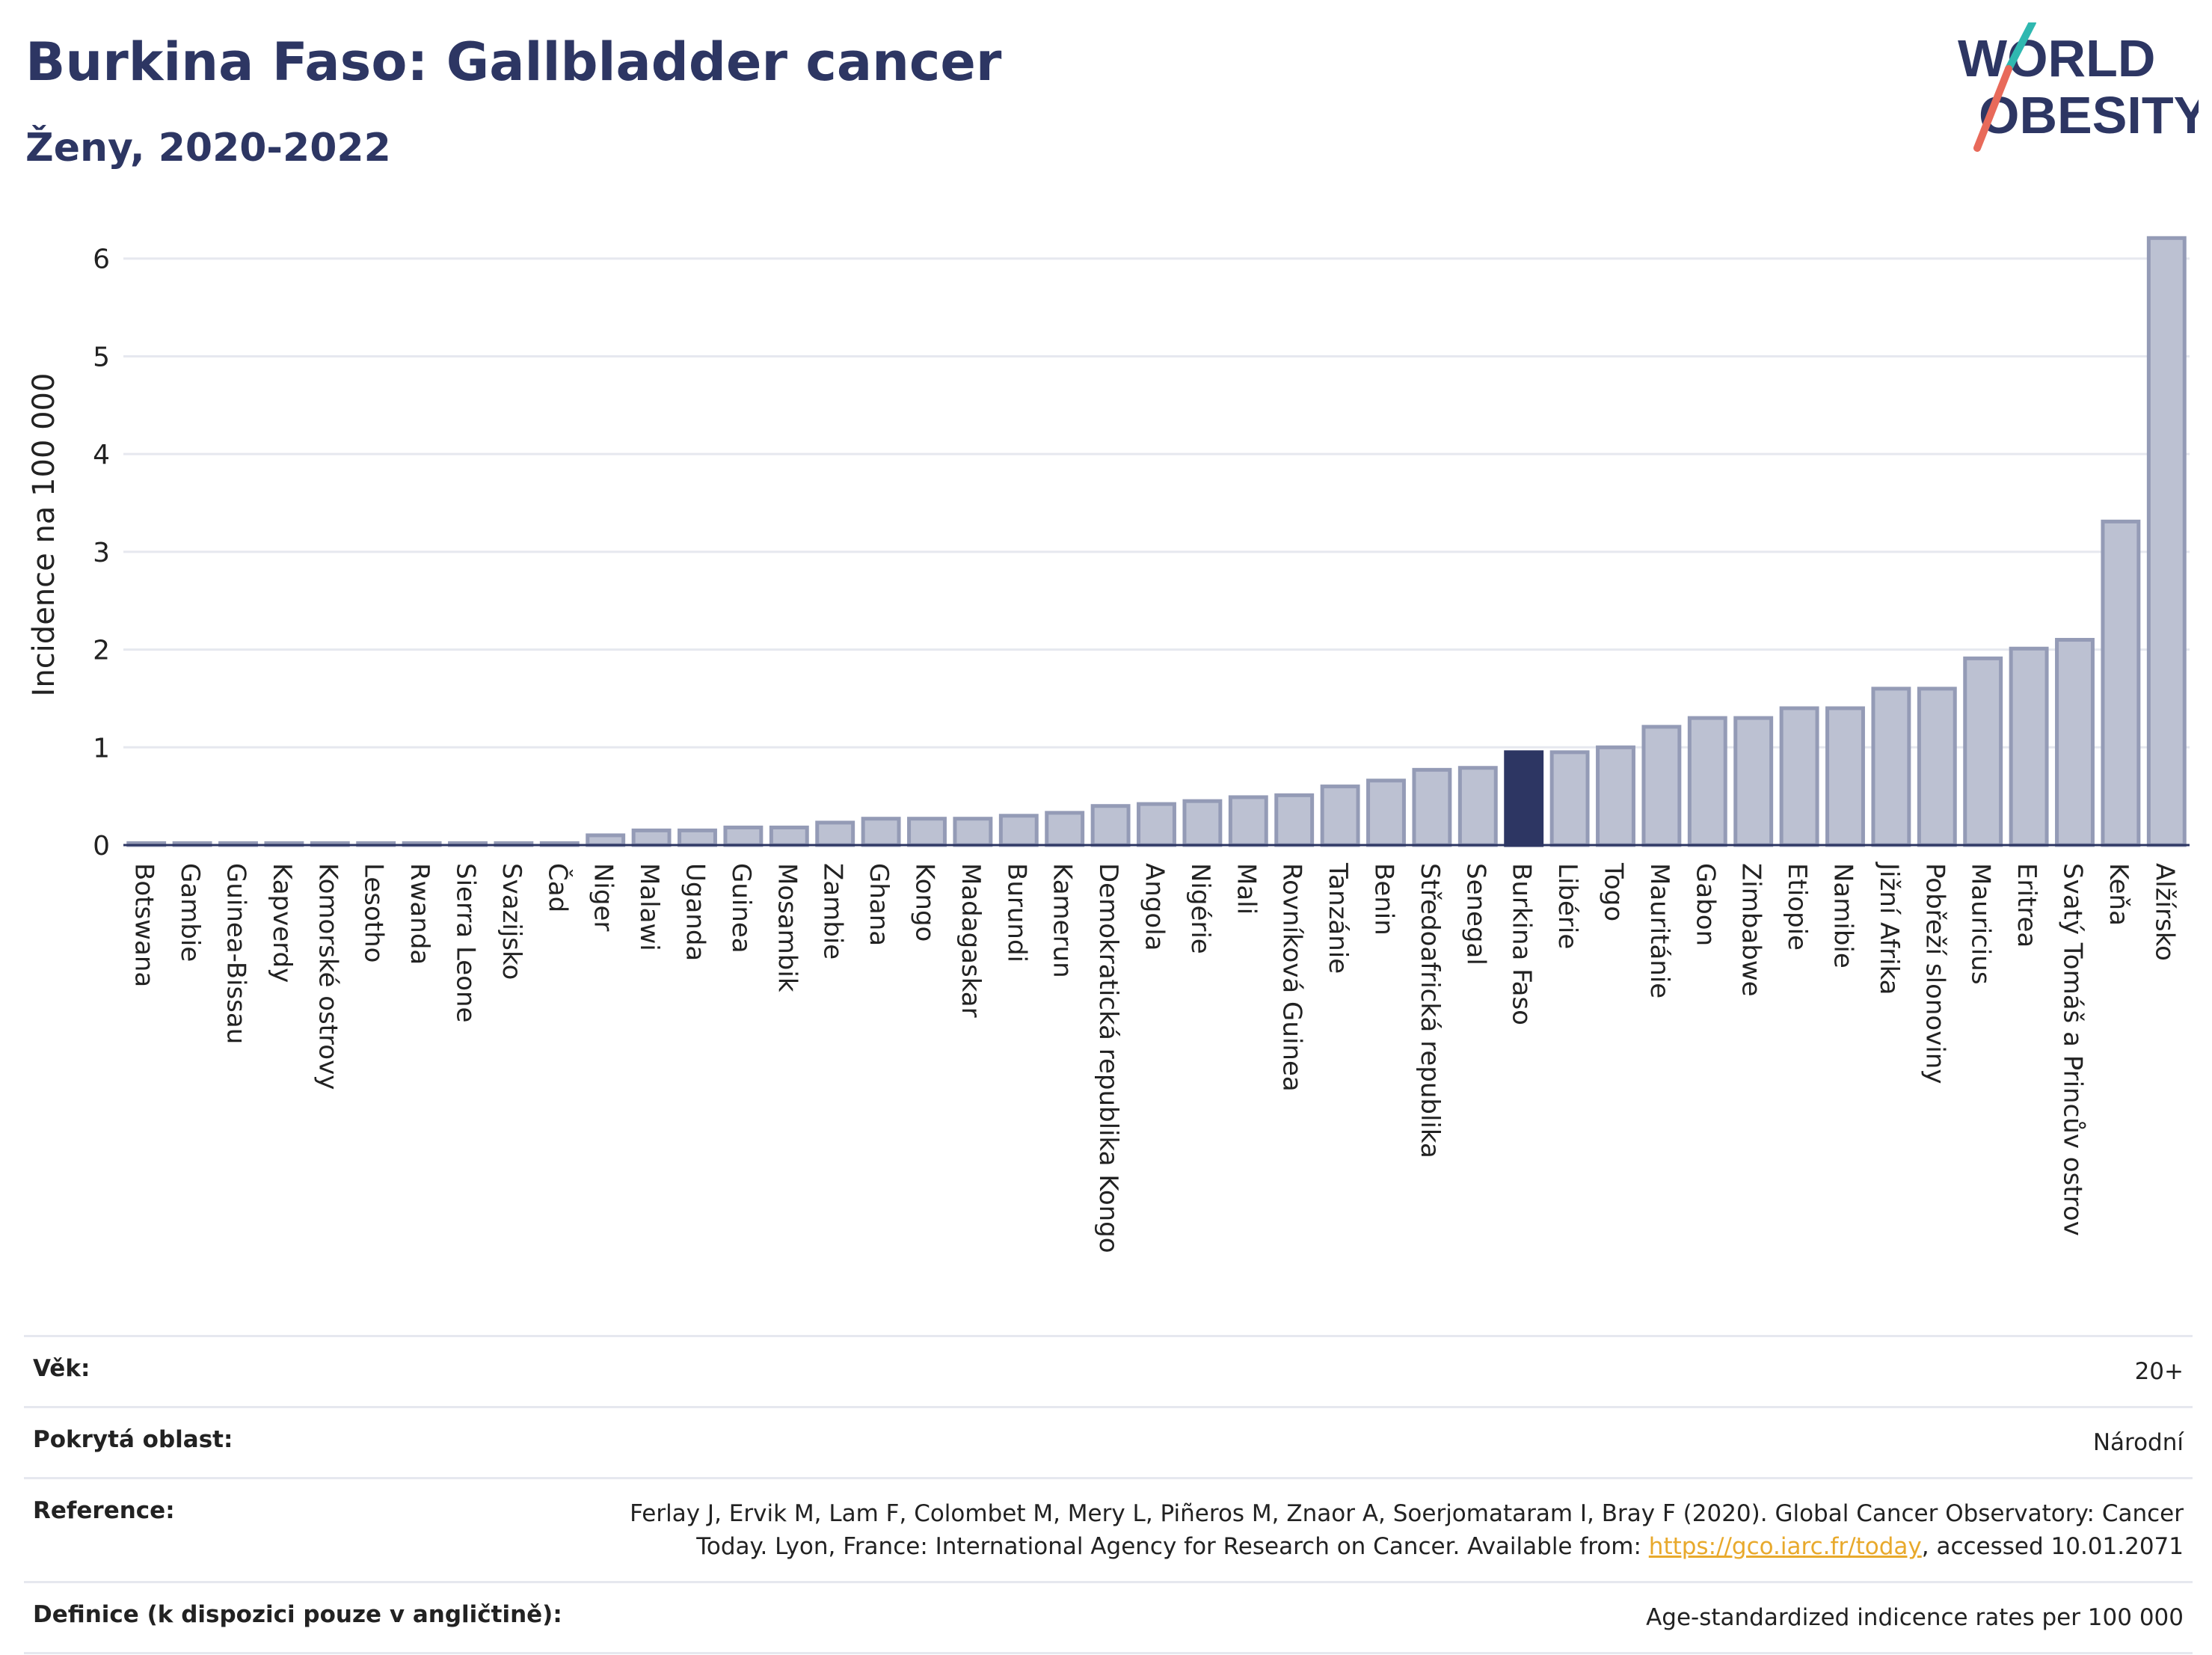 This screenshot has width=2212, height=1655. Describe the element at coordinates (44, 535) in the screenshot. I see `y-axis-label: Incidence na 100 000` at that location.